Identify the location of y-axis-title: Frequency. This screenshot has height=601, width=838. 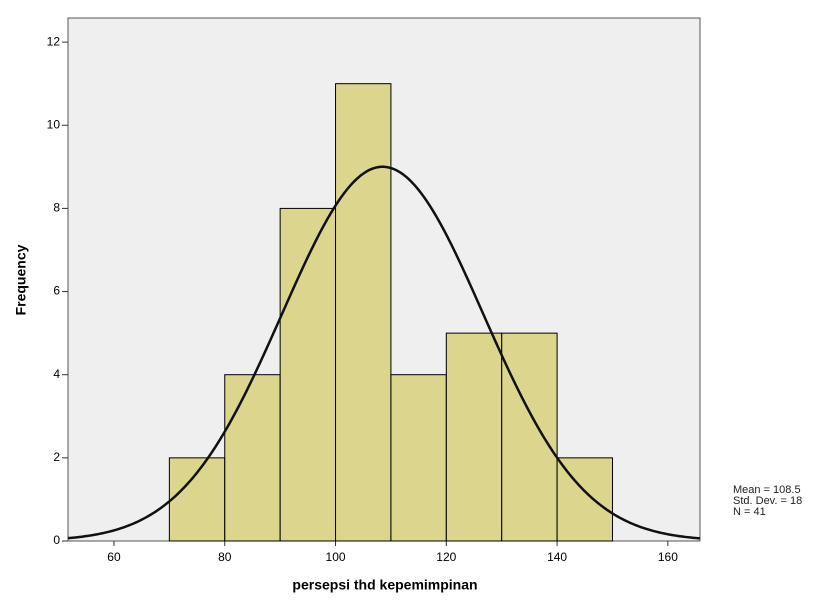
(21, 279).